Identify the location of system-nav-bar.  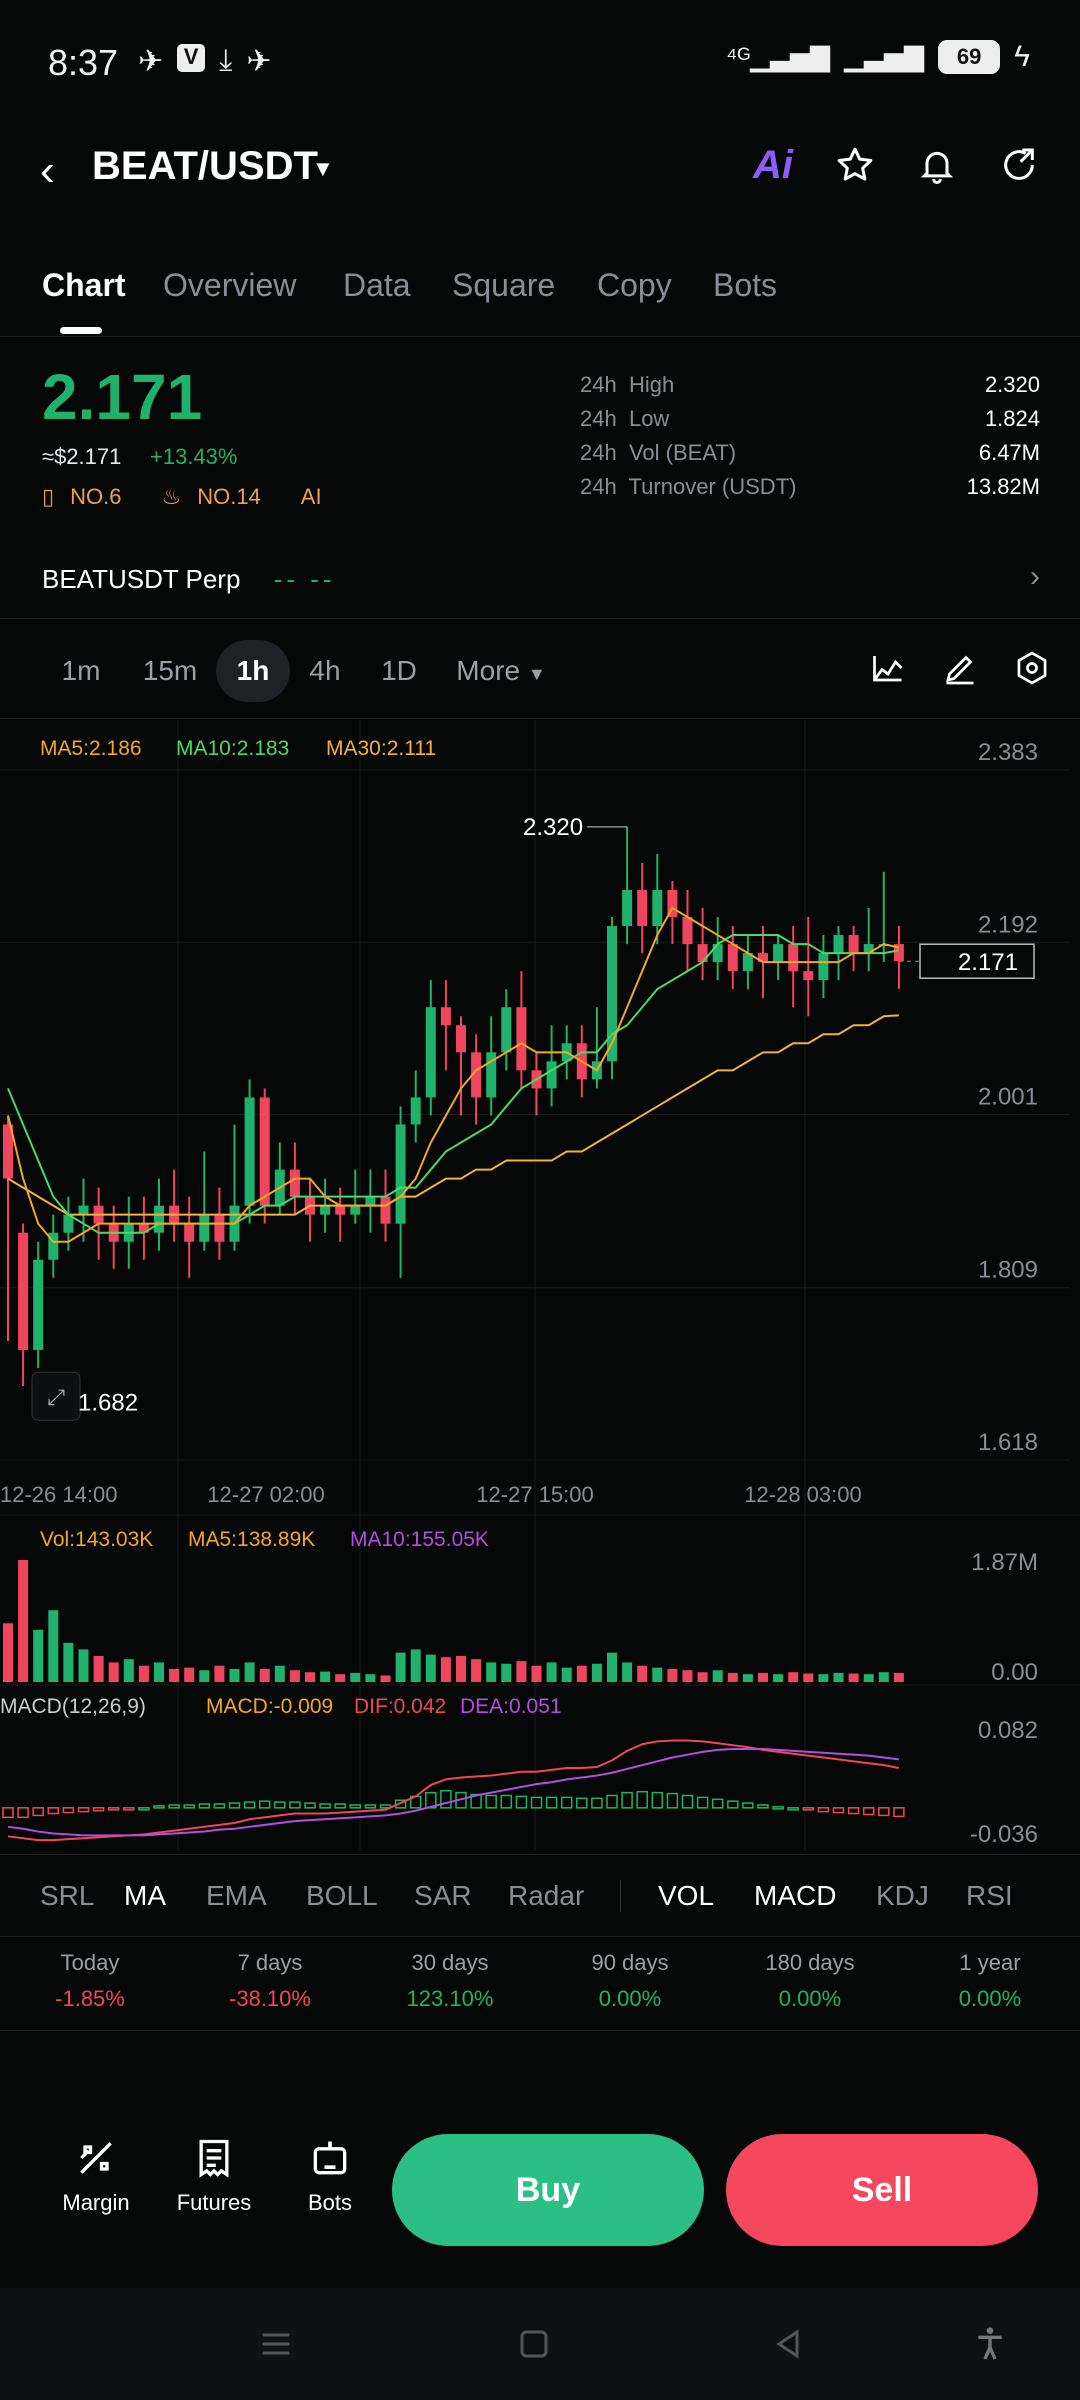
(540, 2344).